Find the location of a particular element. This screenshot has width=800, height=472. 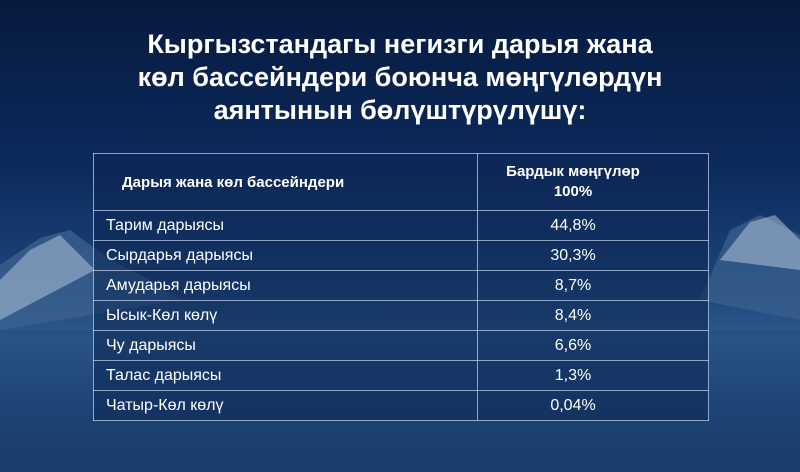

share-value: 8,4% is located at coordinates (593, 315).